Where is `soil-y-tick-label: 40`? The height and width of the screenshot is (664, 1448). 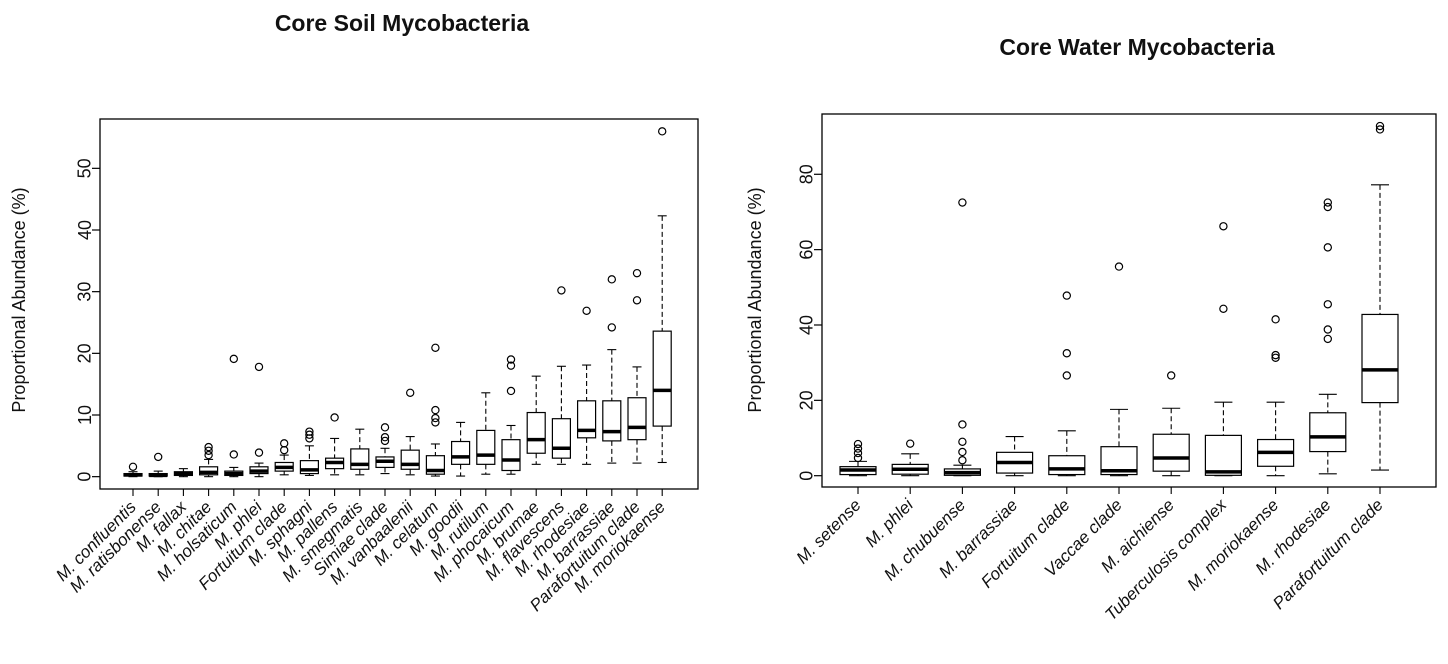 soil-y-tick-label: 40 is located at coordinates (85, 230).